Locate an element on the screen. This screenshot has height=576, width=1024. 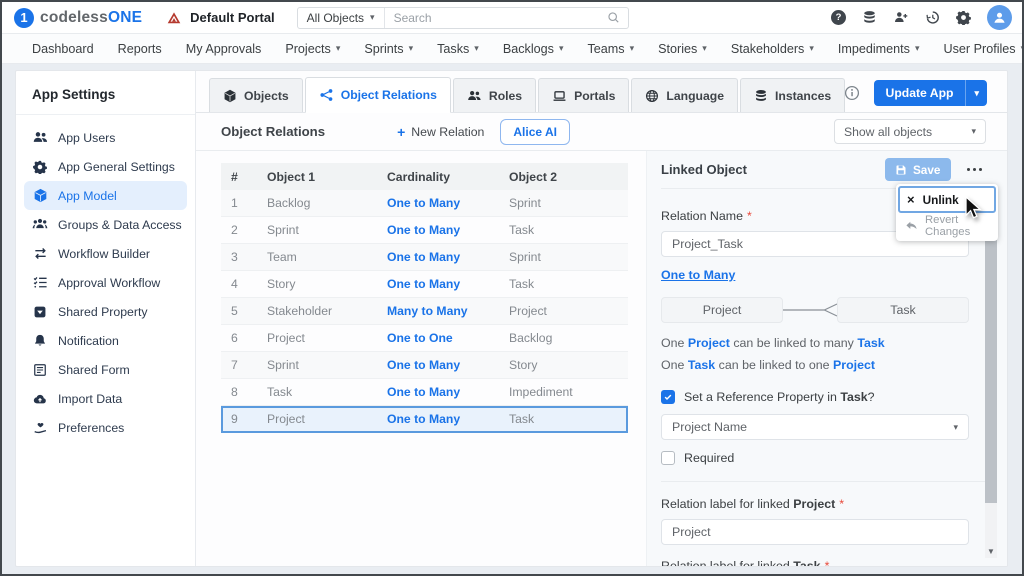
required-asterisk: * is located at coordinates (749, 216).